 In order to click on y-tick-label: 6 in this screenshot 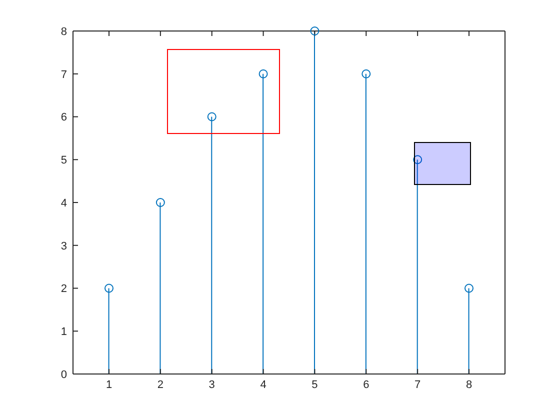, I will do `click(63, 118)`.